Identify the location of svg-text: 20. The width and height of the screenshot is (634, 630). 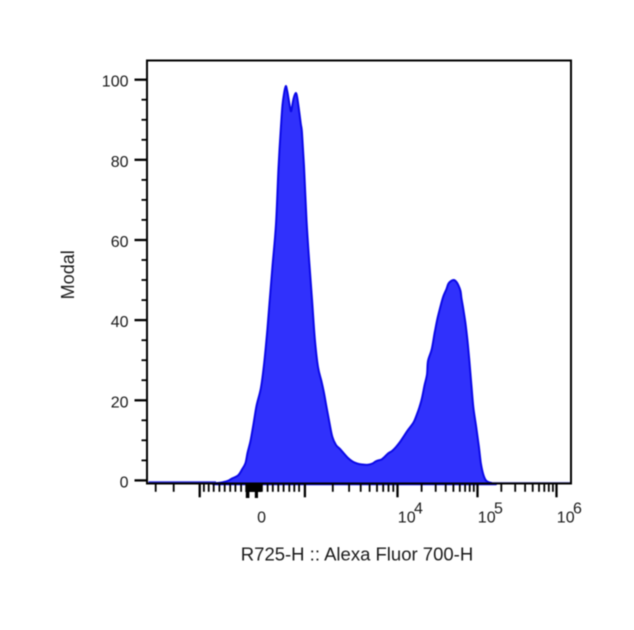
(120, 402).